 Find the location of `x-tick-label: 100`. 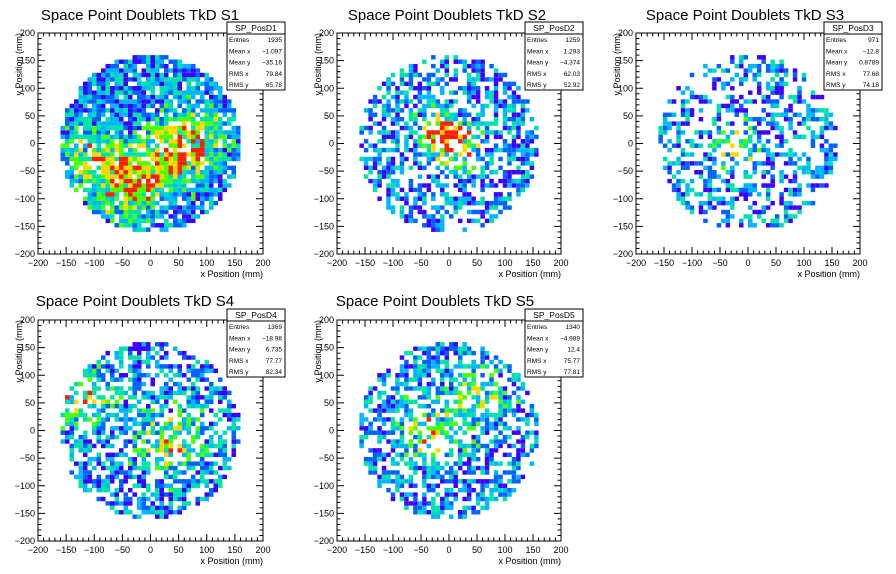

x-tick-label: 100 is located at coordinates (206, 263).